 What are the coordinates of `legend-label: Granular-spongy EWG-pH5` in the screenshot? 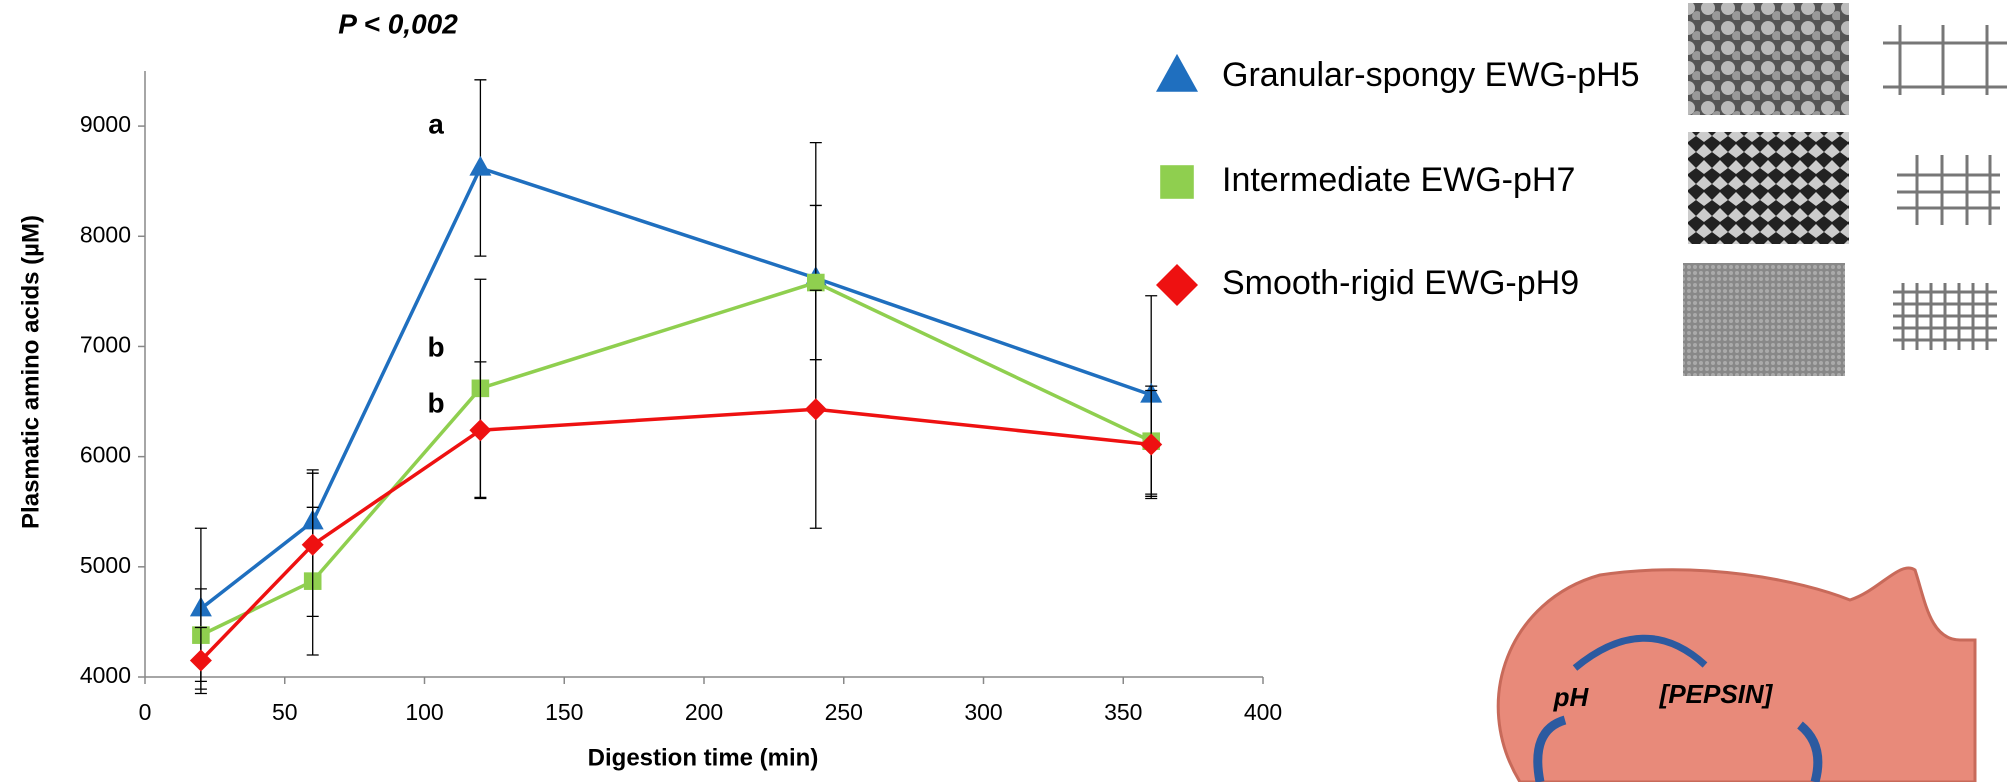 It's located at (1431, 75).